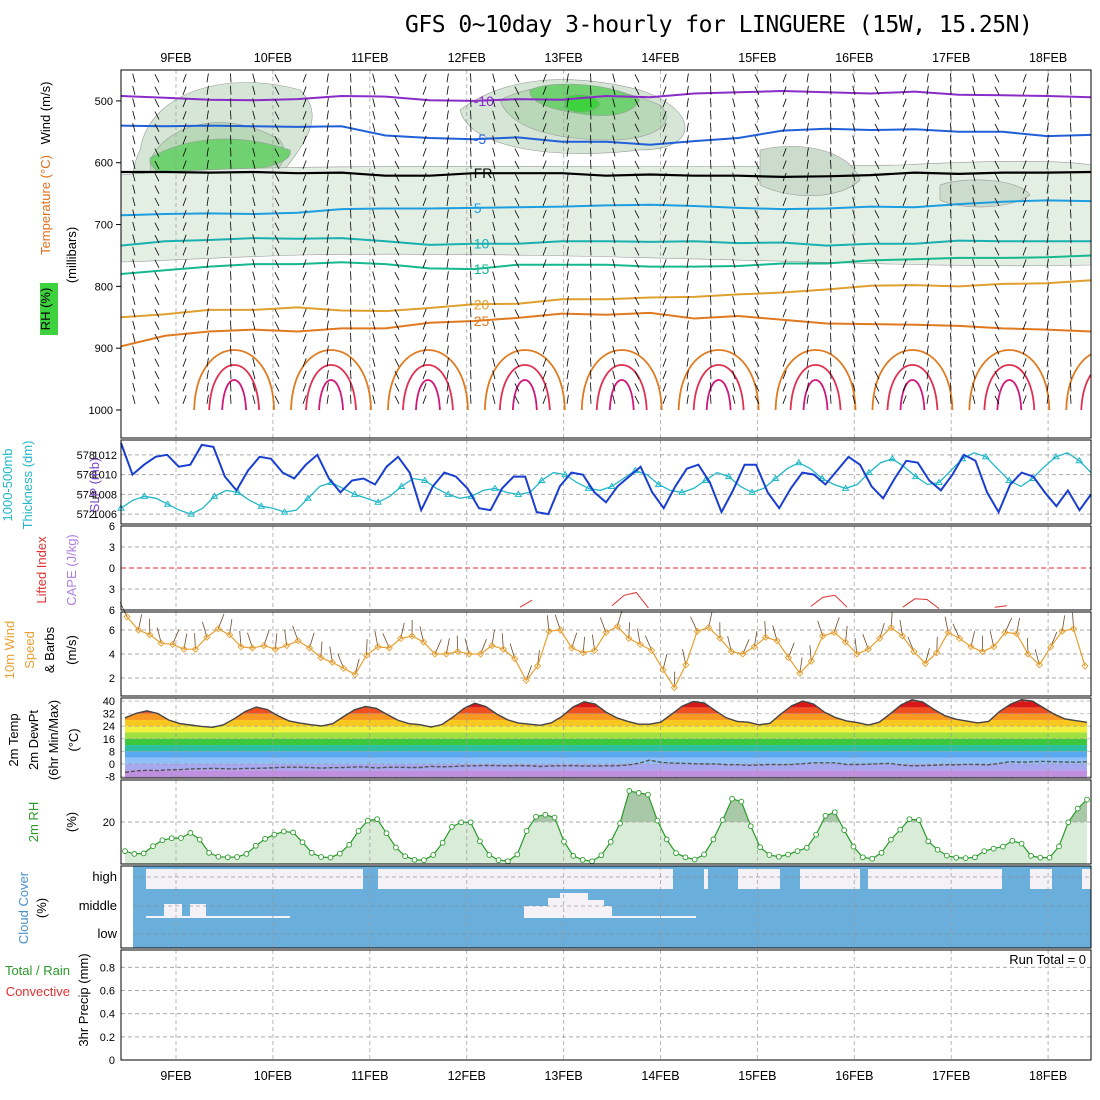  What do you see at coordinates (104, 102) in the screenshot?
I see `ytick-label: 500` at bounding box center [104, 102].